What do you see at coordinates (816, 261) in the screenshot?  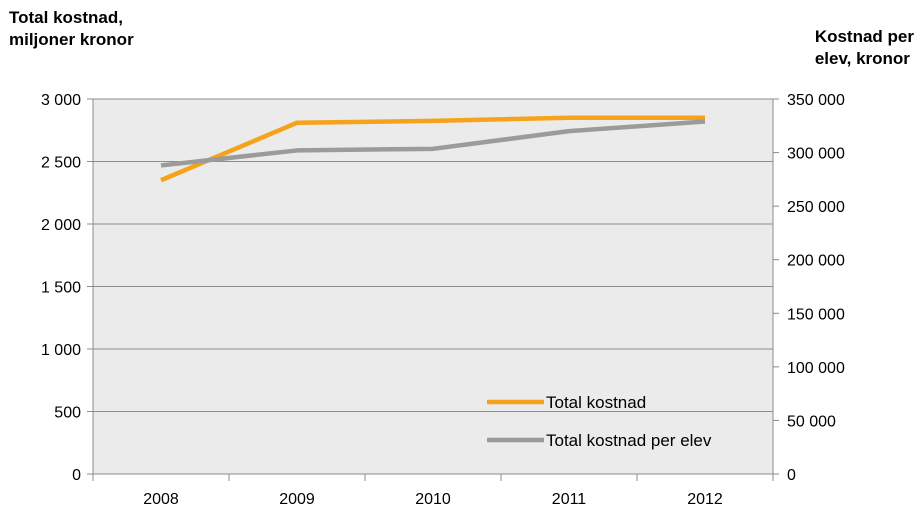 I see `right-axis-tick-label: 200 000` at bounding box center [816, 261].